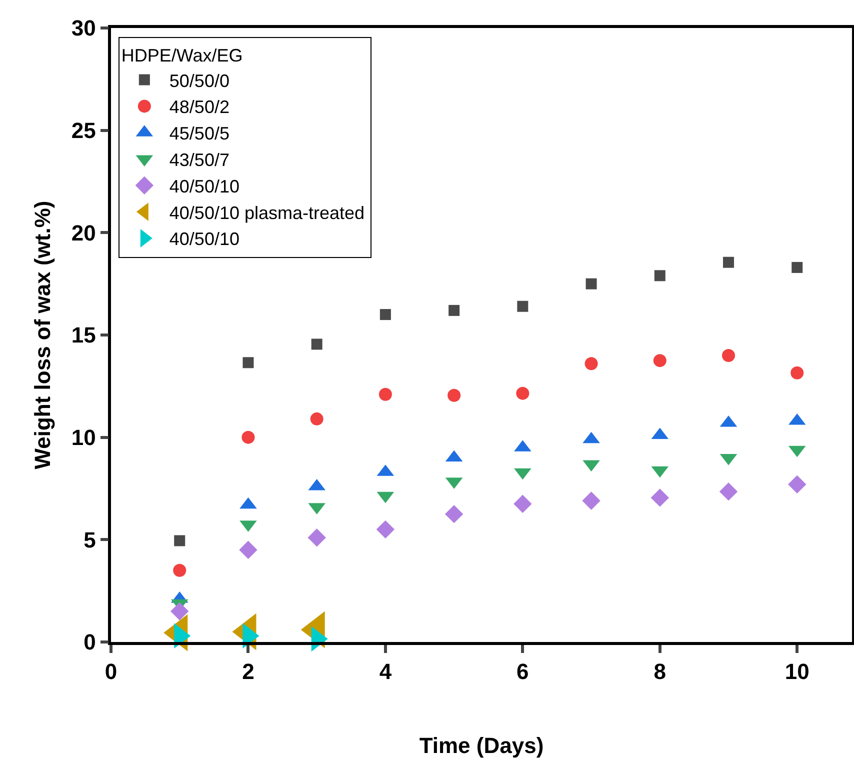 The image size is (854, 762). What do you see at coordinates (111, 671) in the screenshot?
I see `x-tick-label: 0` at bounding box center [111, 671].